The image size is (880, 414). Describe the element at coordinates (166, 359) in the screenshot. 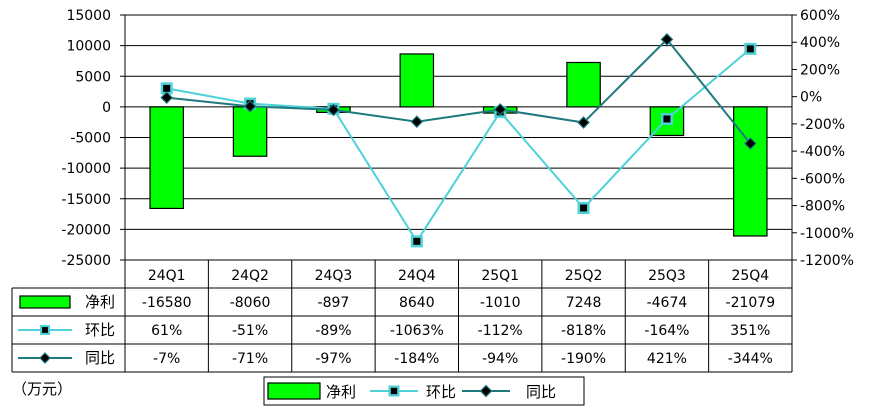

I see `data-label: -7%` at that location.